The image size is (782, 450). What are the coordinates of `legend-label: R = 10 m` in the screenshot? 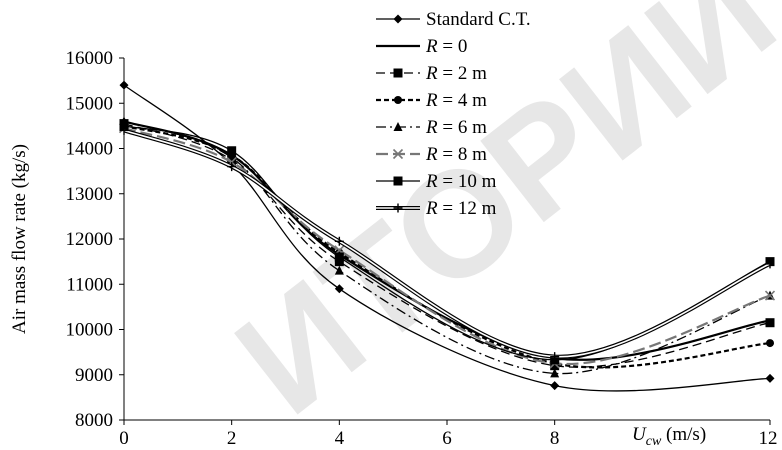 It's located at (461, 181).